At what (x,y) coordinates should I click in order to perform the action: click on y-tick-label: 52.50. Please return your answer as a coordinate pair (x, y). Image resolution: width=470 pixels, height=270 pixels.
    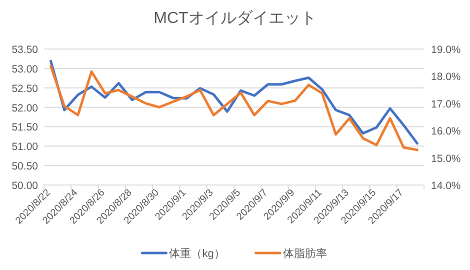
    Looking at the image, I should click on (25, 88).